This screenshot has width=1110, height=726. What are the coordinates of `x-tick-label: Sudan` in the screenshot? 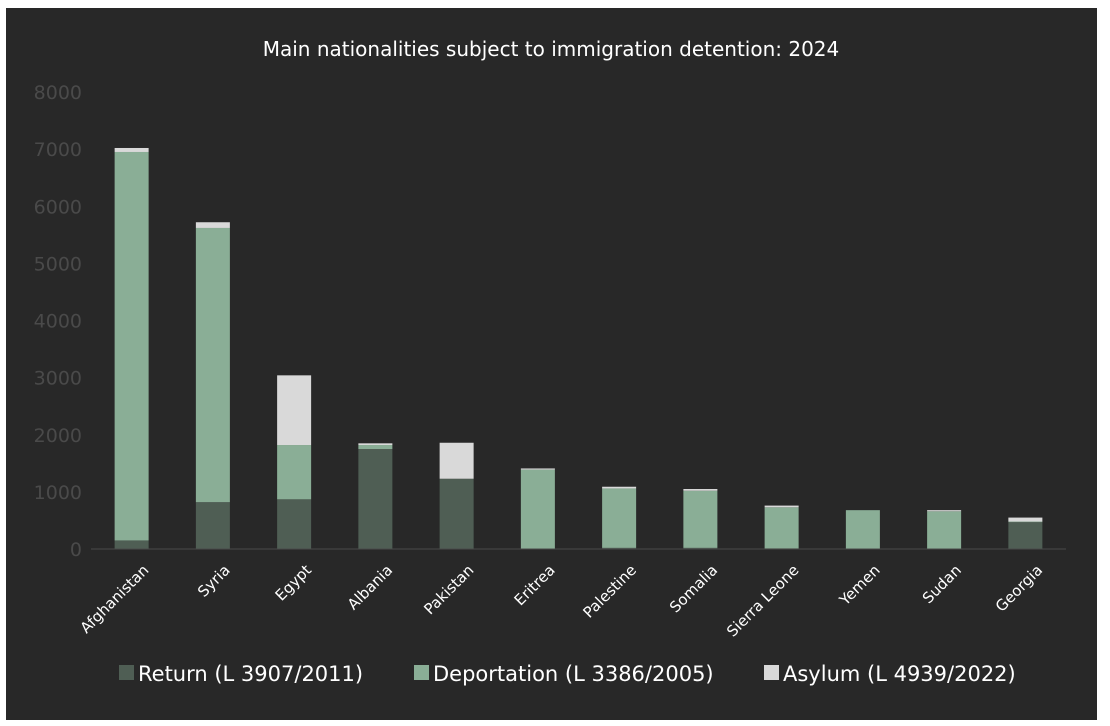 It's located at (942, 584).